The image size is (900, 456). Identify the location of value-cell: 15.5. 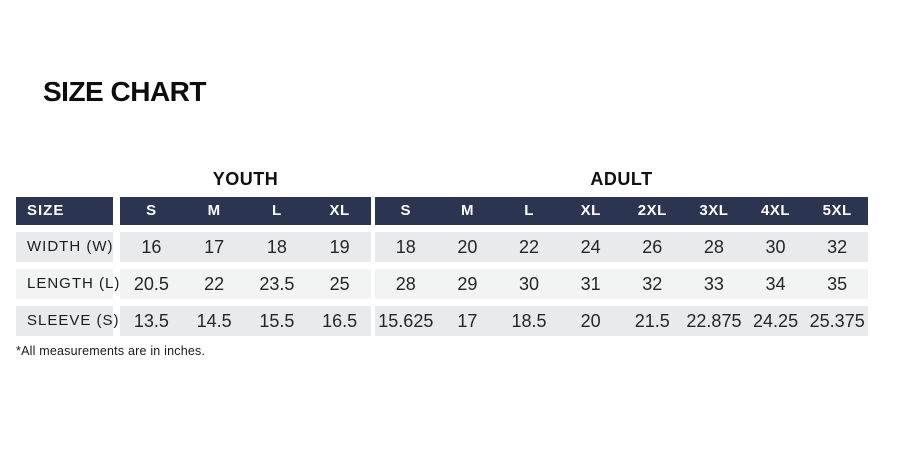
(277, 321).